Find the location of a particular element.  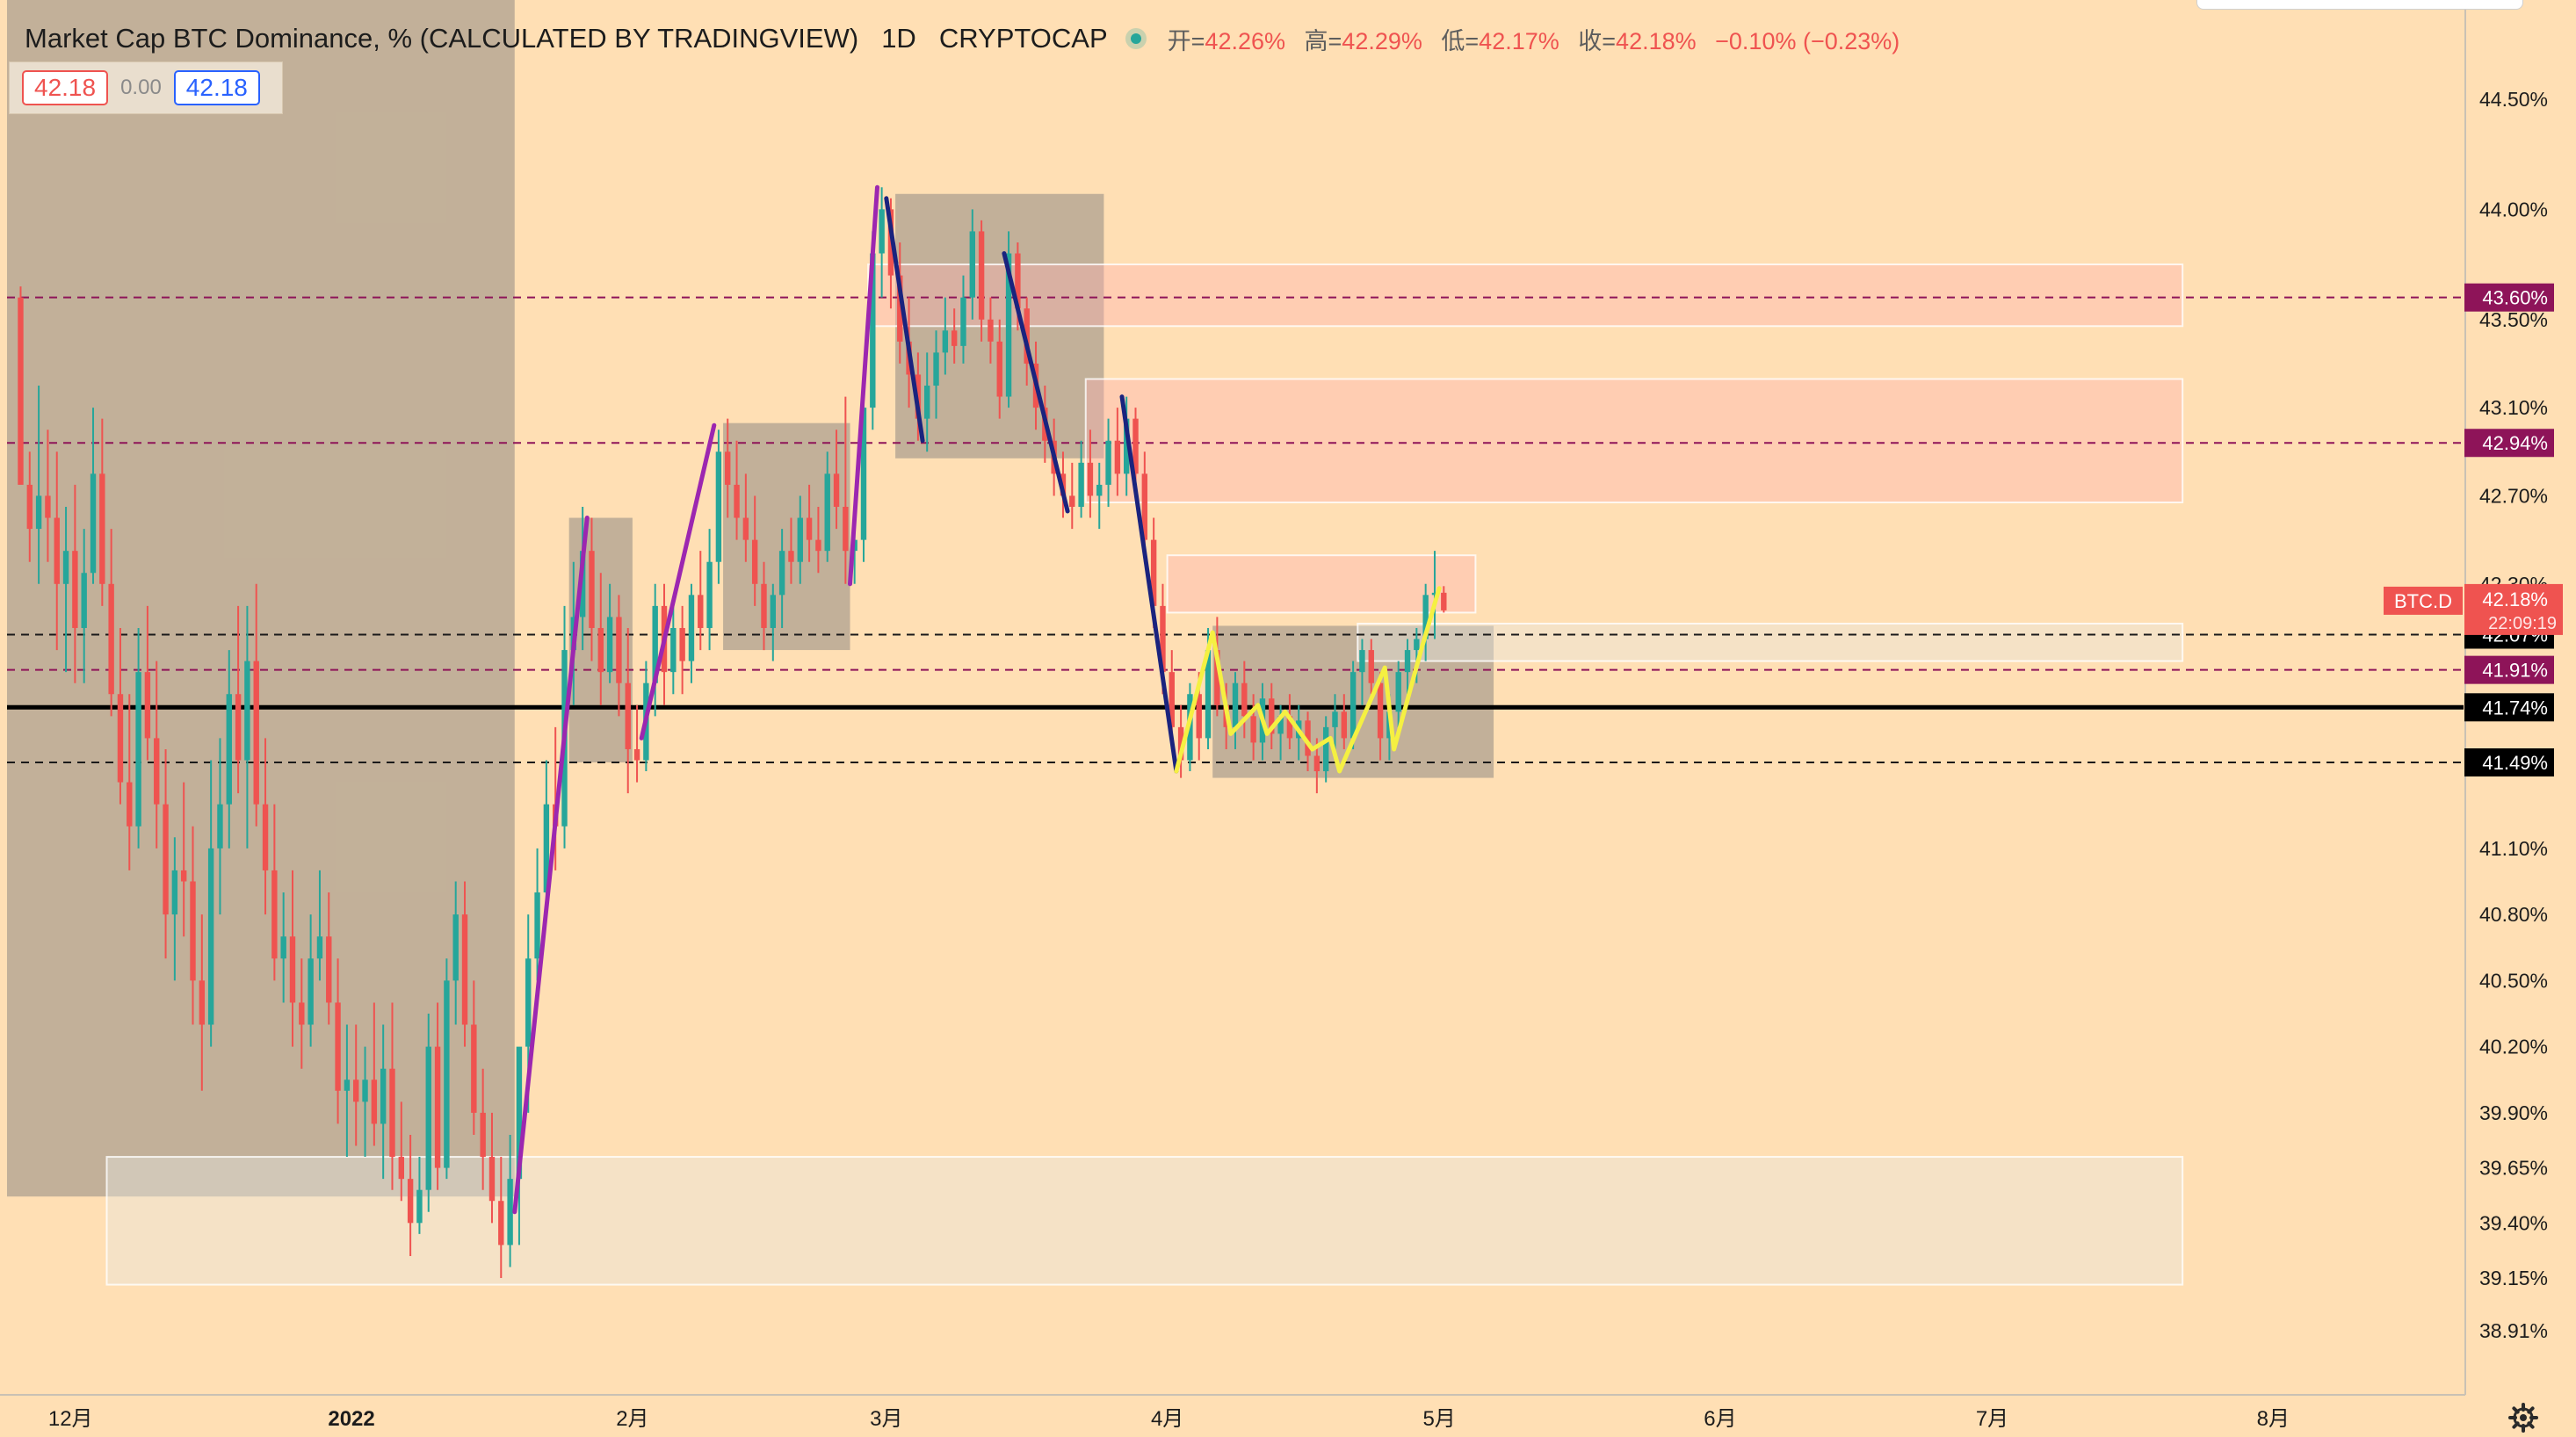

price-label: 43.60% is located at coordinates (2509, 297).